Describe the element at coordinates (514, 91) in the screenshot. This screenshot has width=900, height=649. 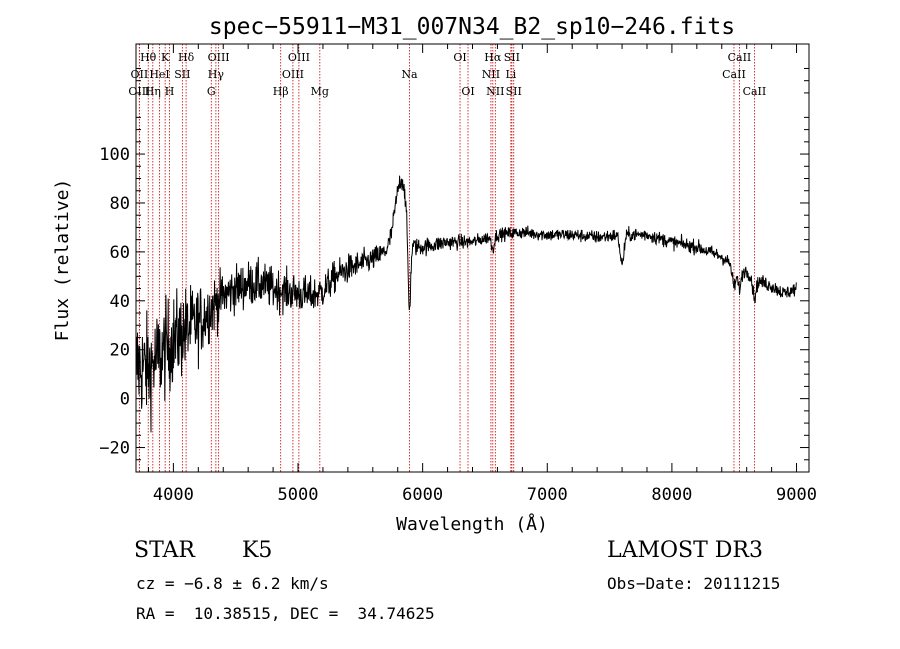
I see `spectral-line-label-24: SII` at that location.